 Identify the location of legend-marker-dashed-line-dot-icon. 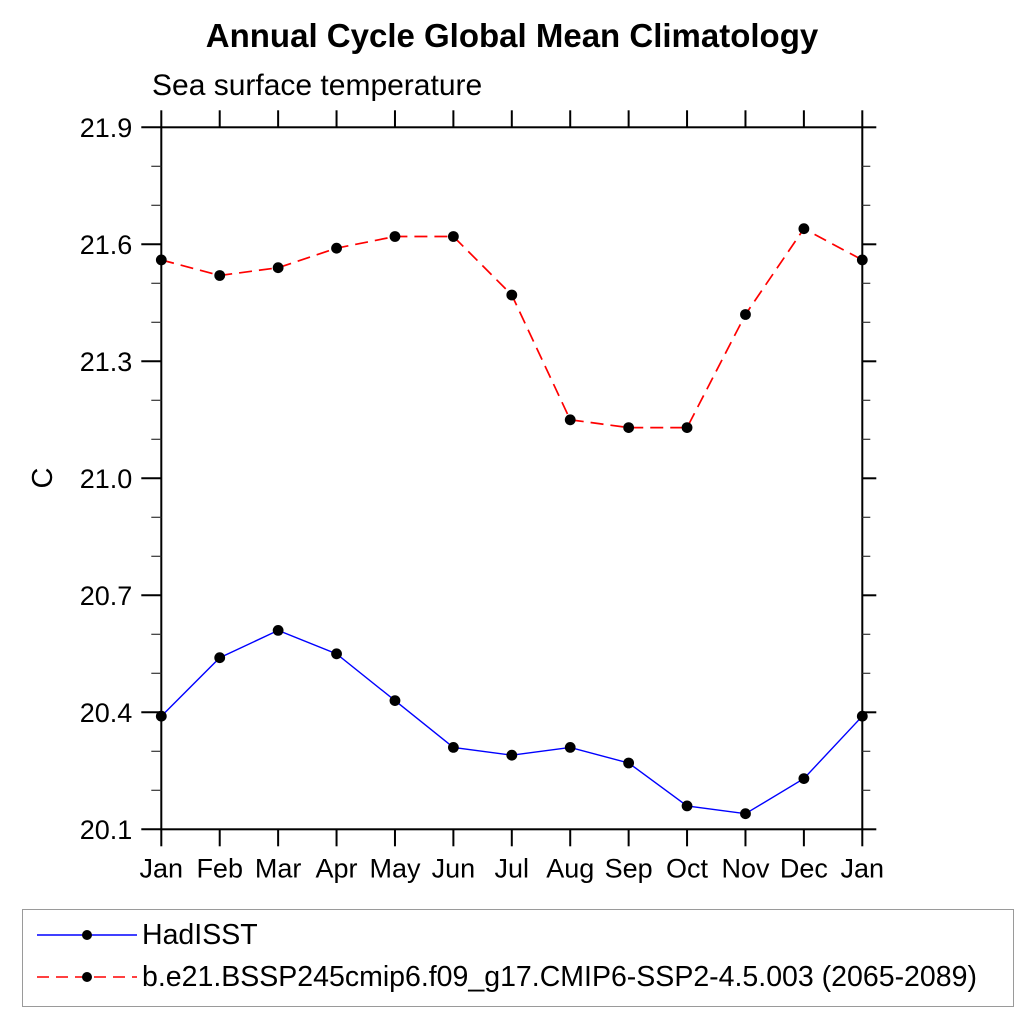
(87, 977).